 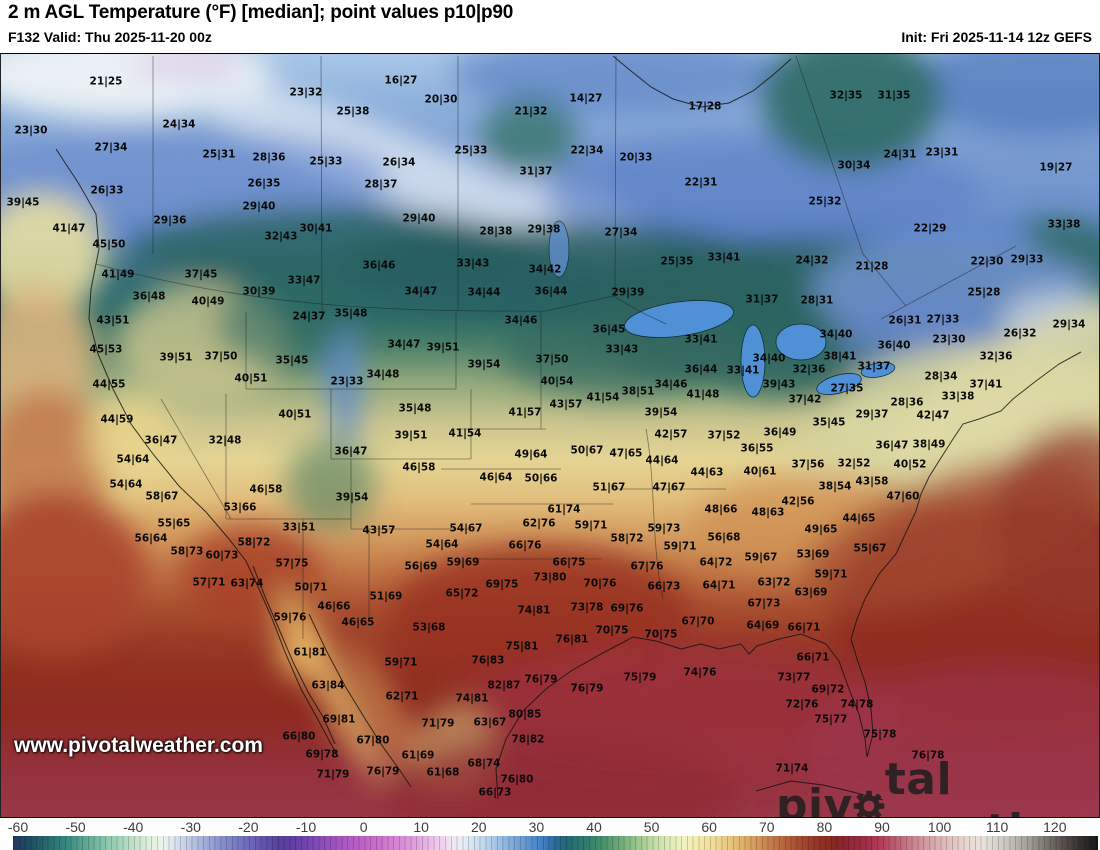 What do you see at coordinates (248, 827) in the screenshot?
I see `colorbar-tick-label: -20` at bounding box center [248, 827].